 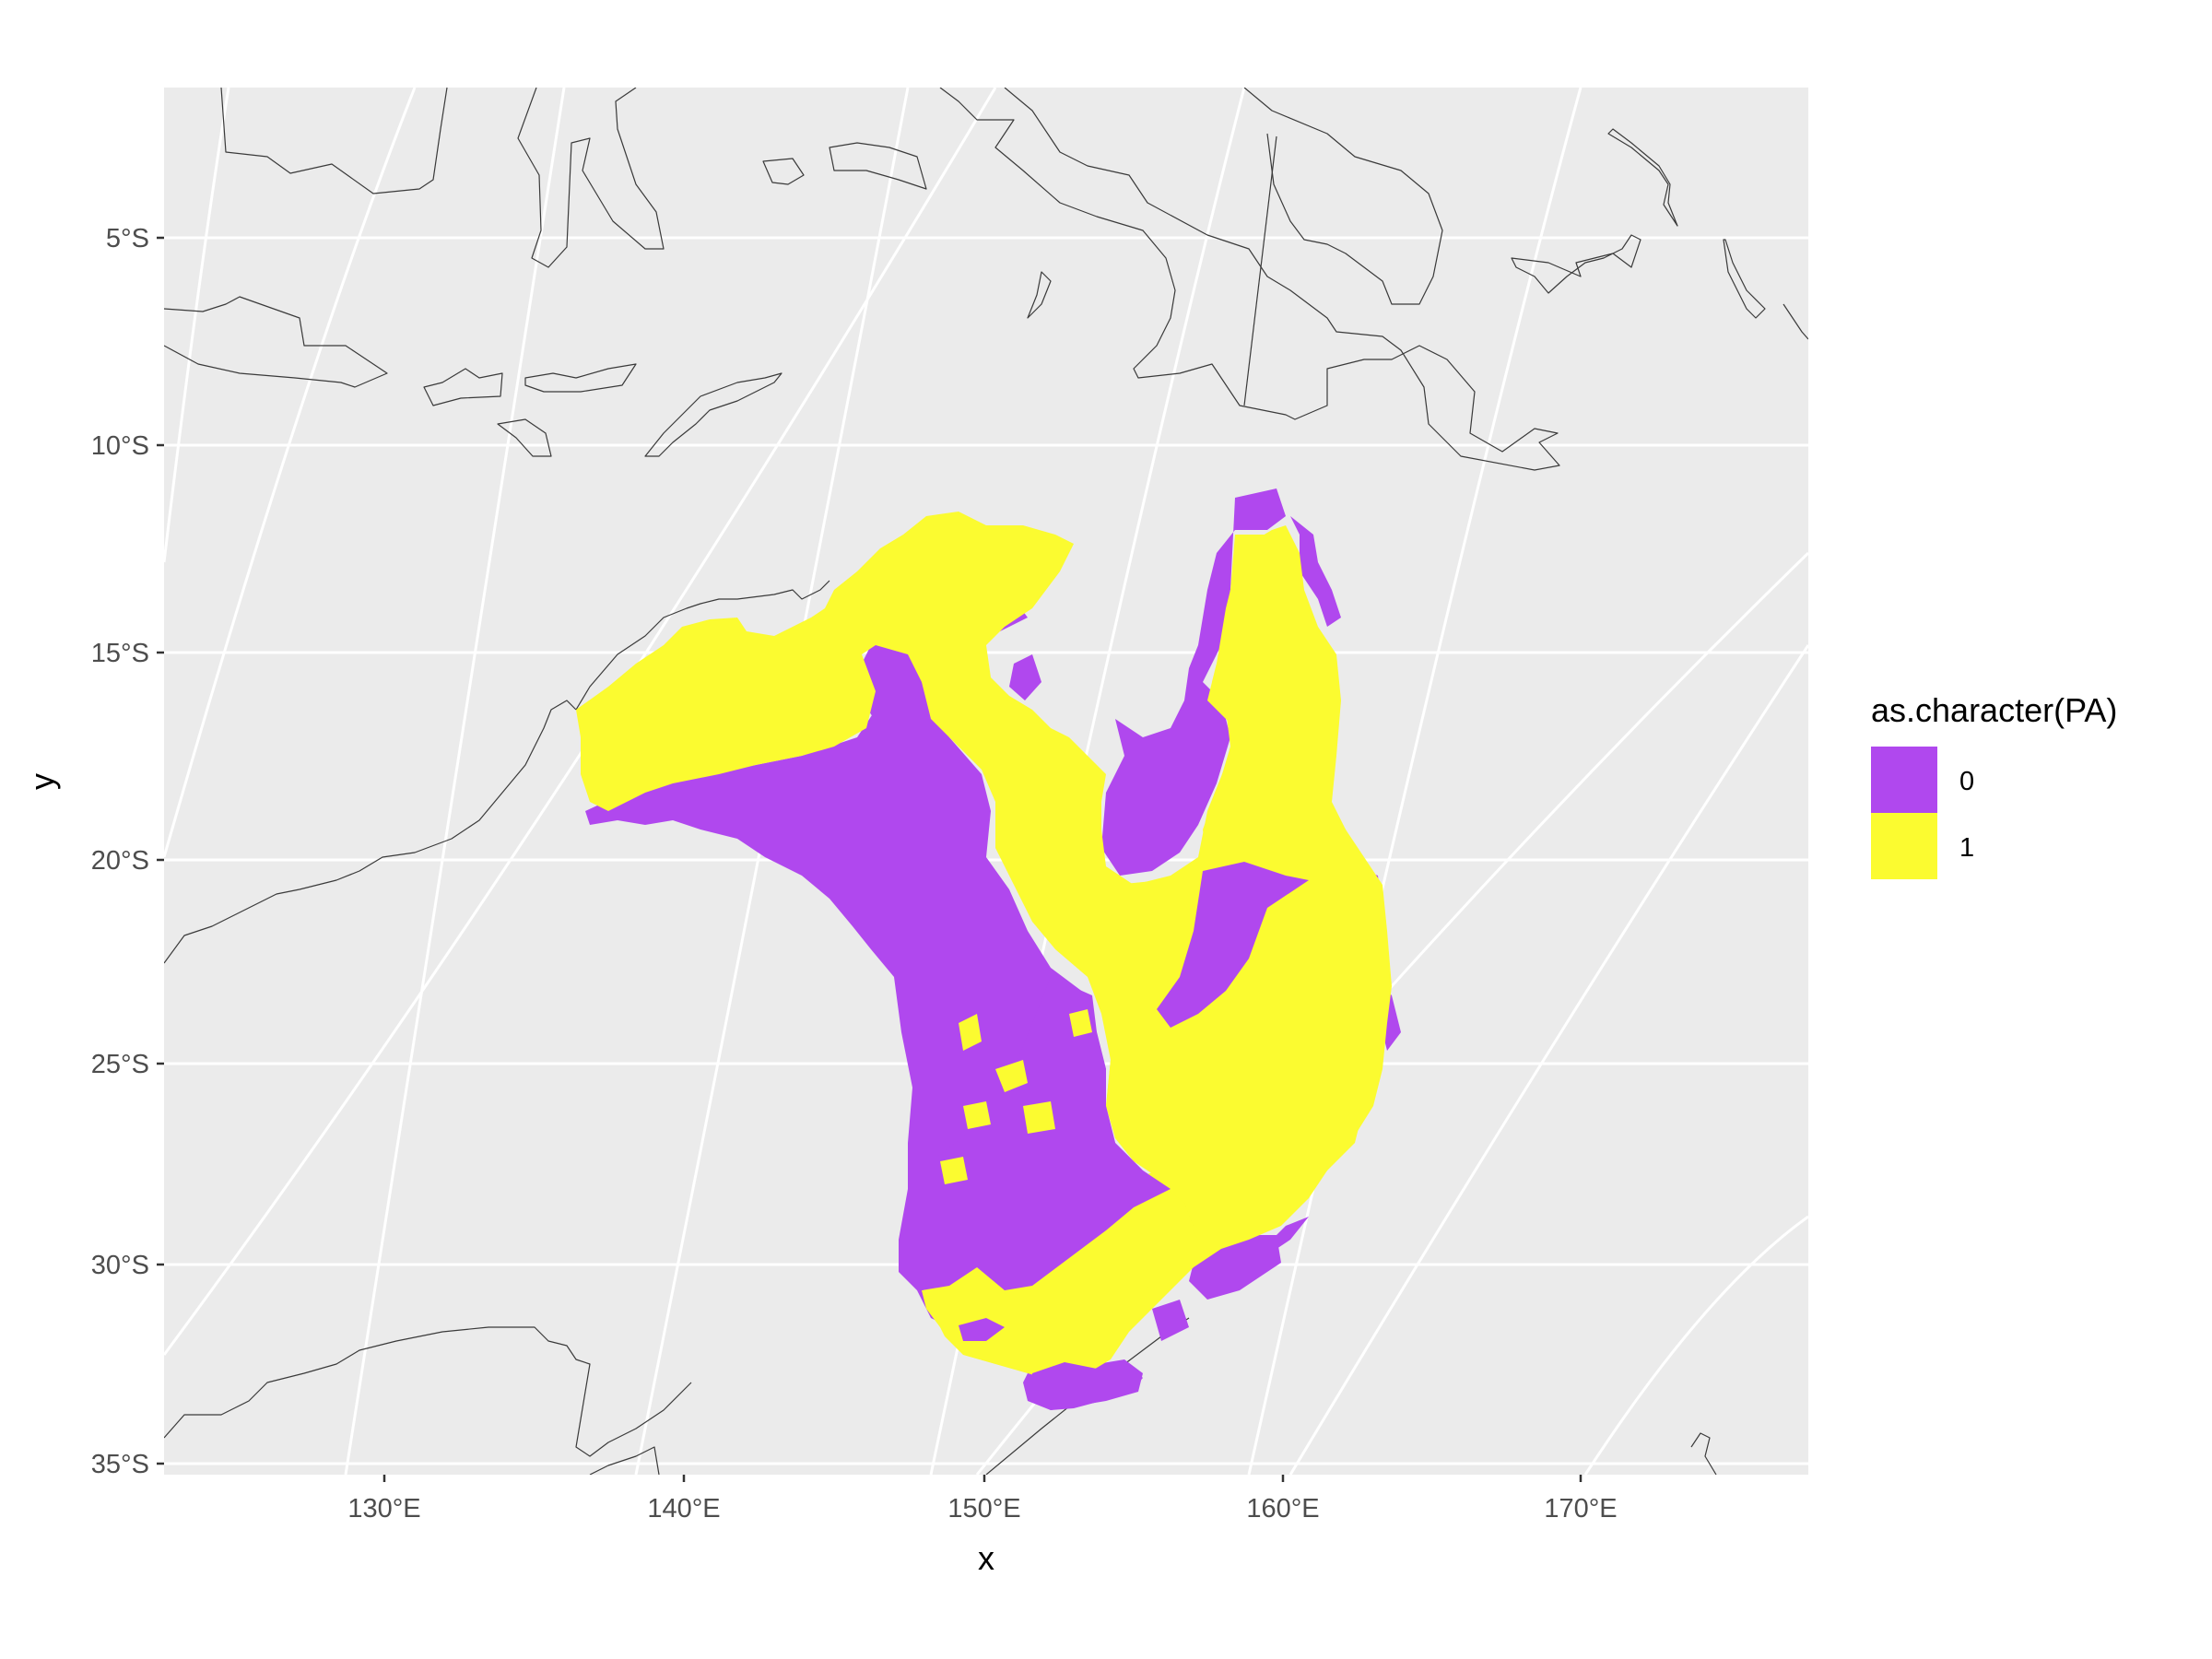 I want to click on y-axis-title: y, so click(x=42, y=781).